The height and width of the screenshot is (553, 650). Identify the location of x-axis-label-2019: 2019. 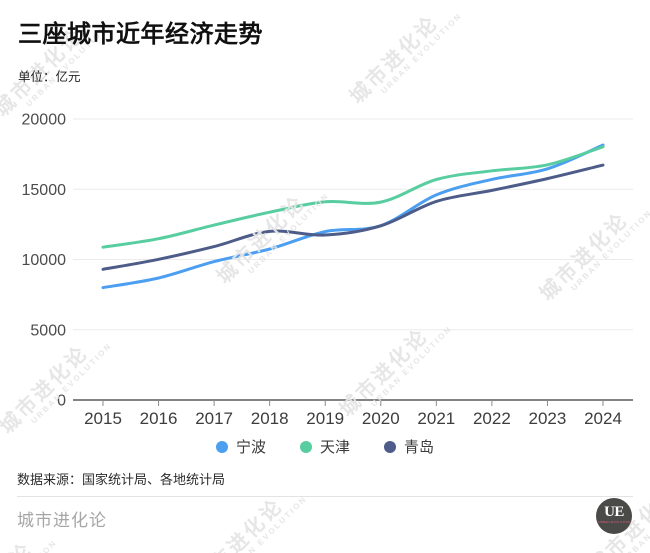
(325, 418).